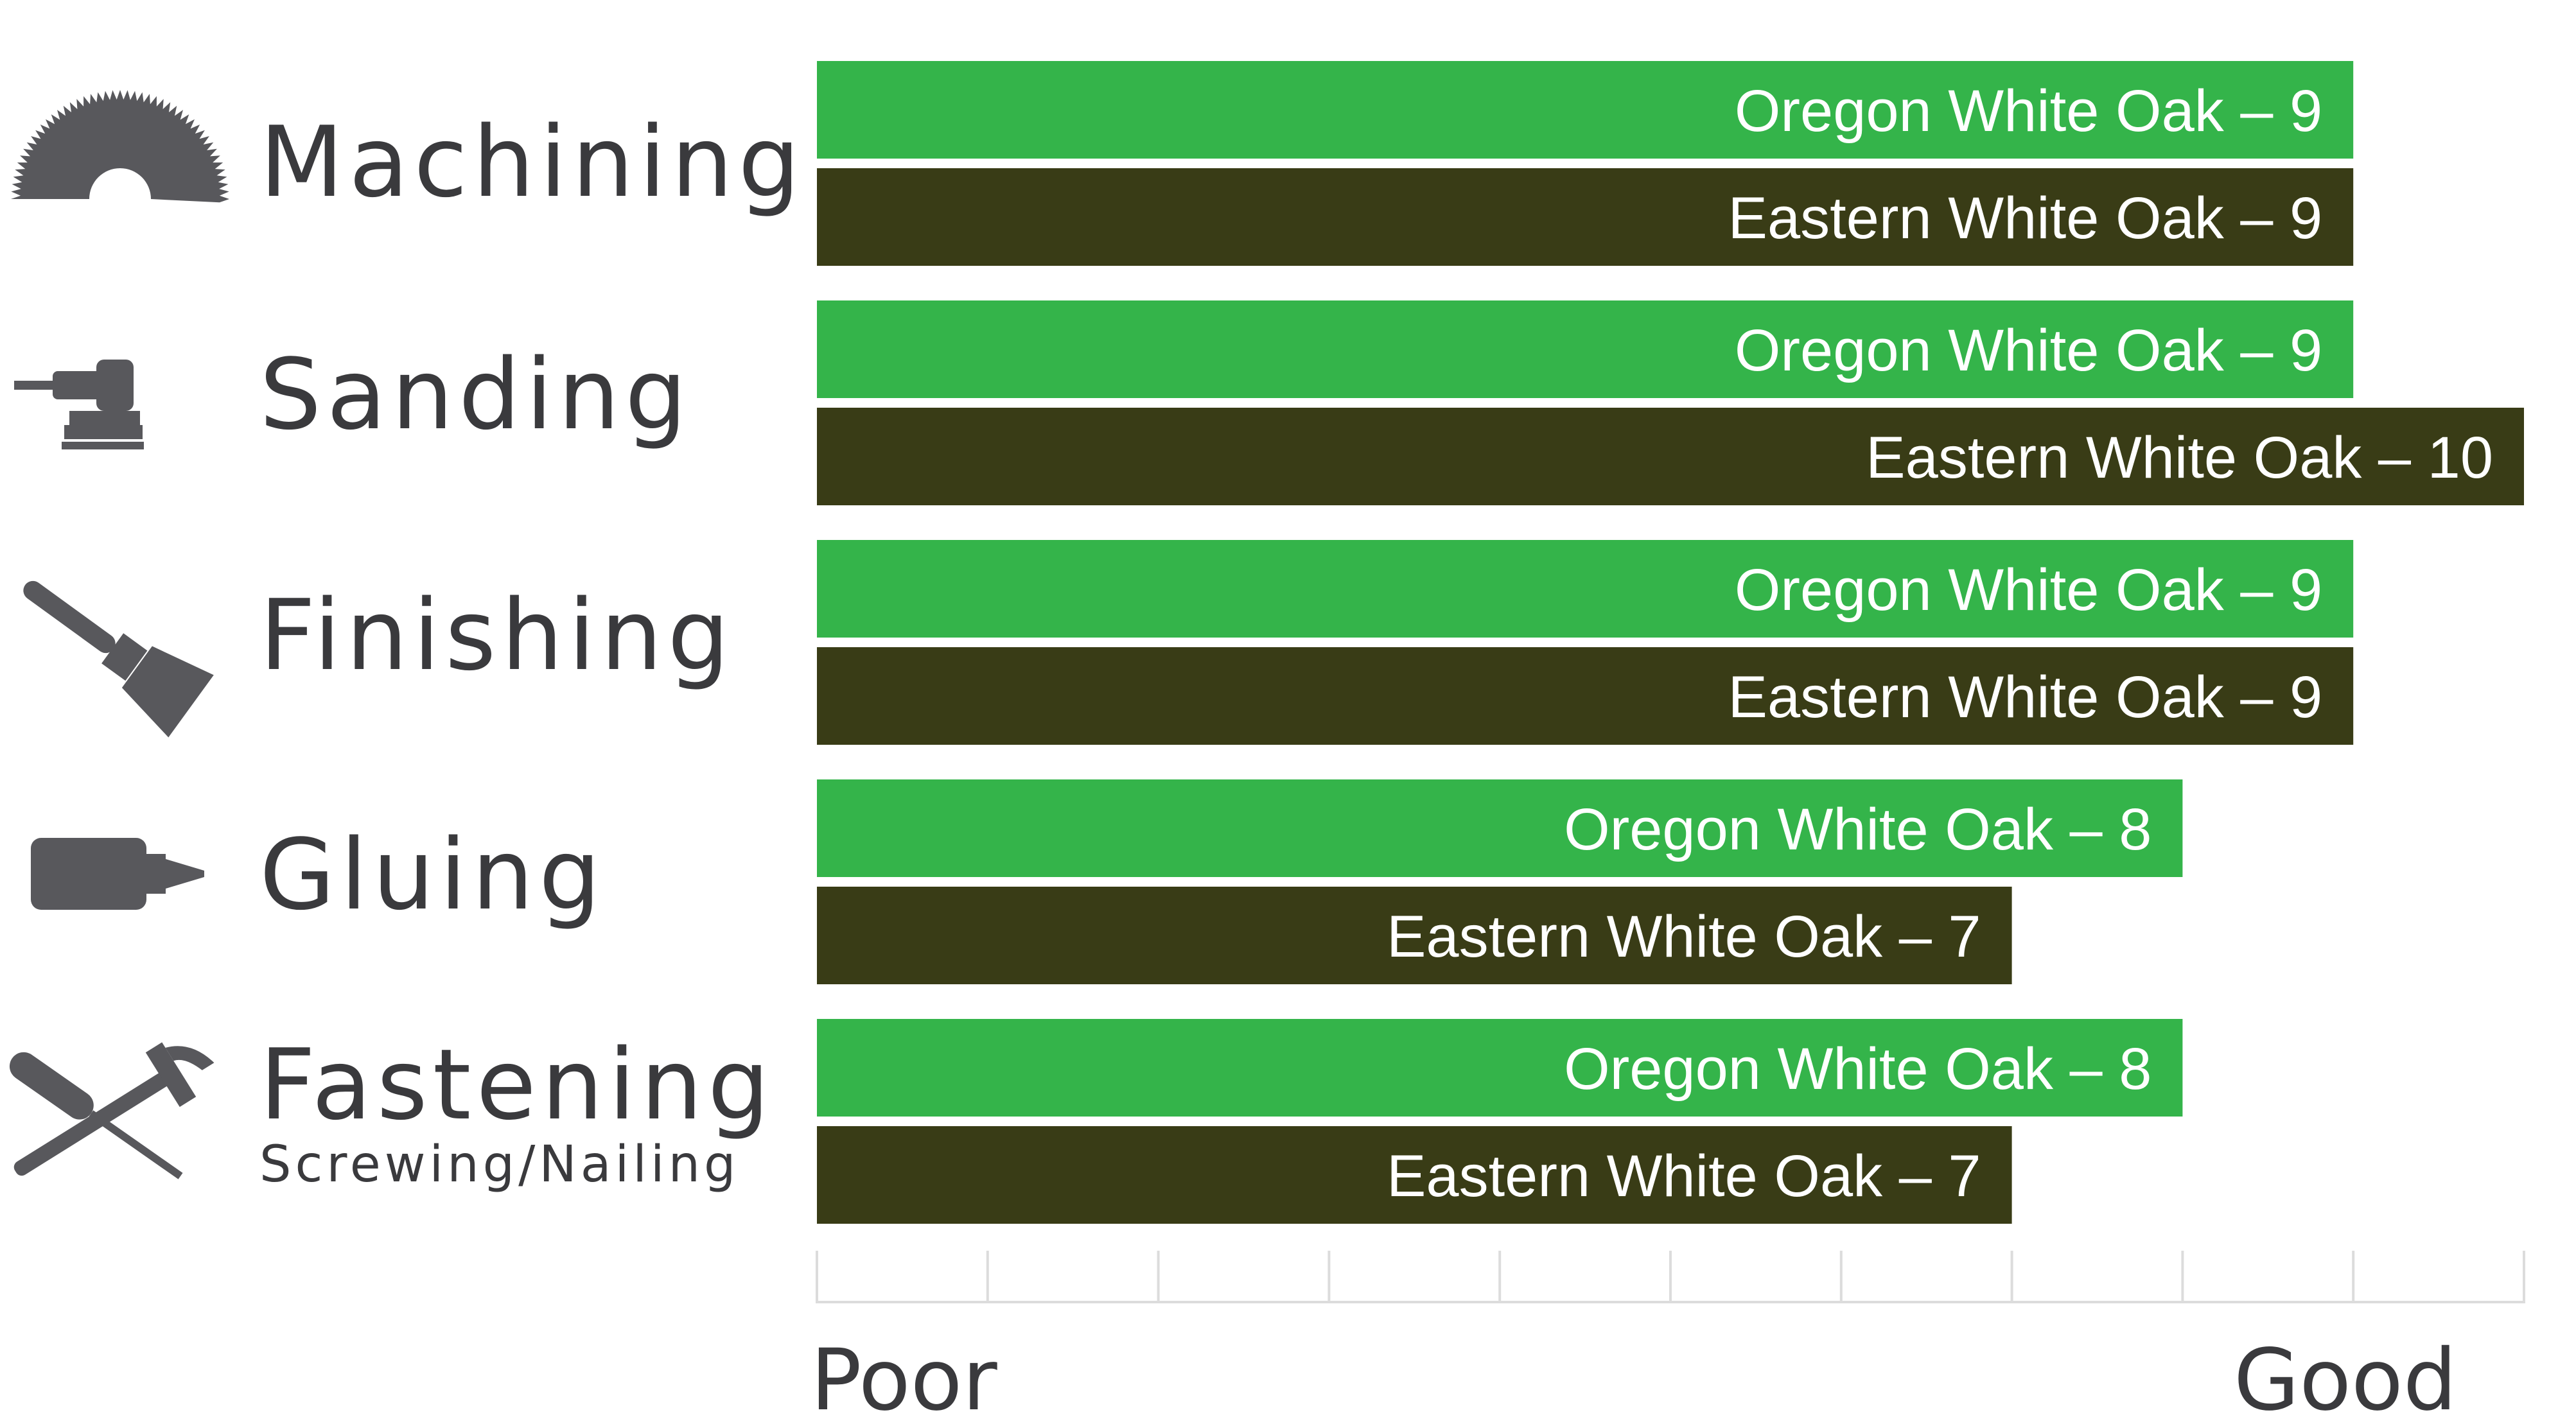  What do you see at coordinates (500, 1165) in the screenshot?
I see `category-sublabel: Screwing/Nailing` at bounding box center [500, 1165].